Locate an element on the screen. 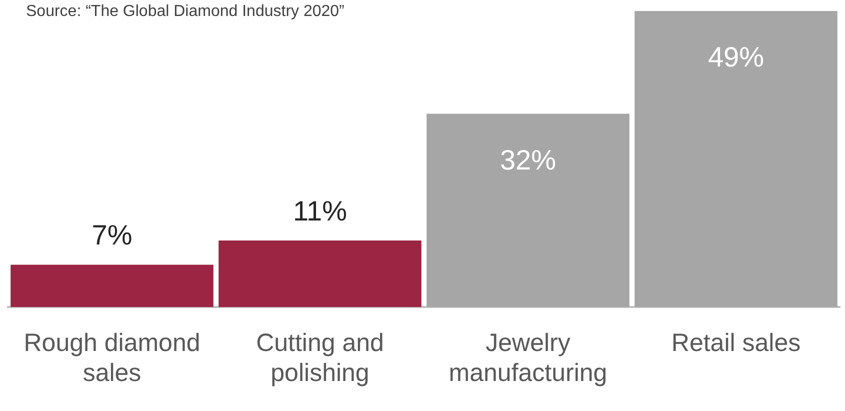 The image size is (845, 411). data-label: 49% is located at coordinates (736, 57).